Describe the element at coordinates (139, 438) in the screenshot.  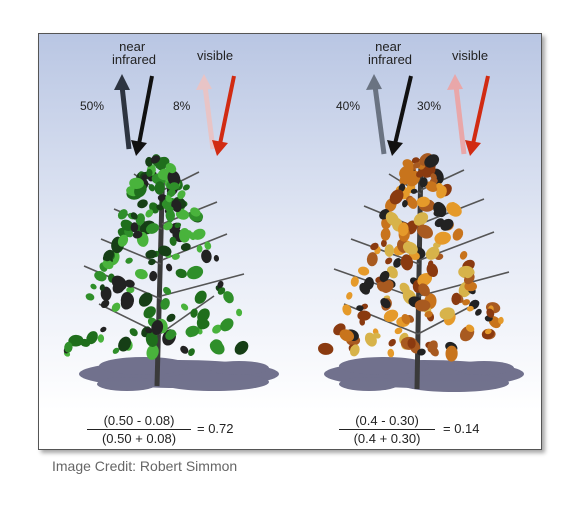
I see `left-denominator: (0.50 + 0.08)` at that location.